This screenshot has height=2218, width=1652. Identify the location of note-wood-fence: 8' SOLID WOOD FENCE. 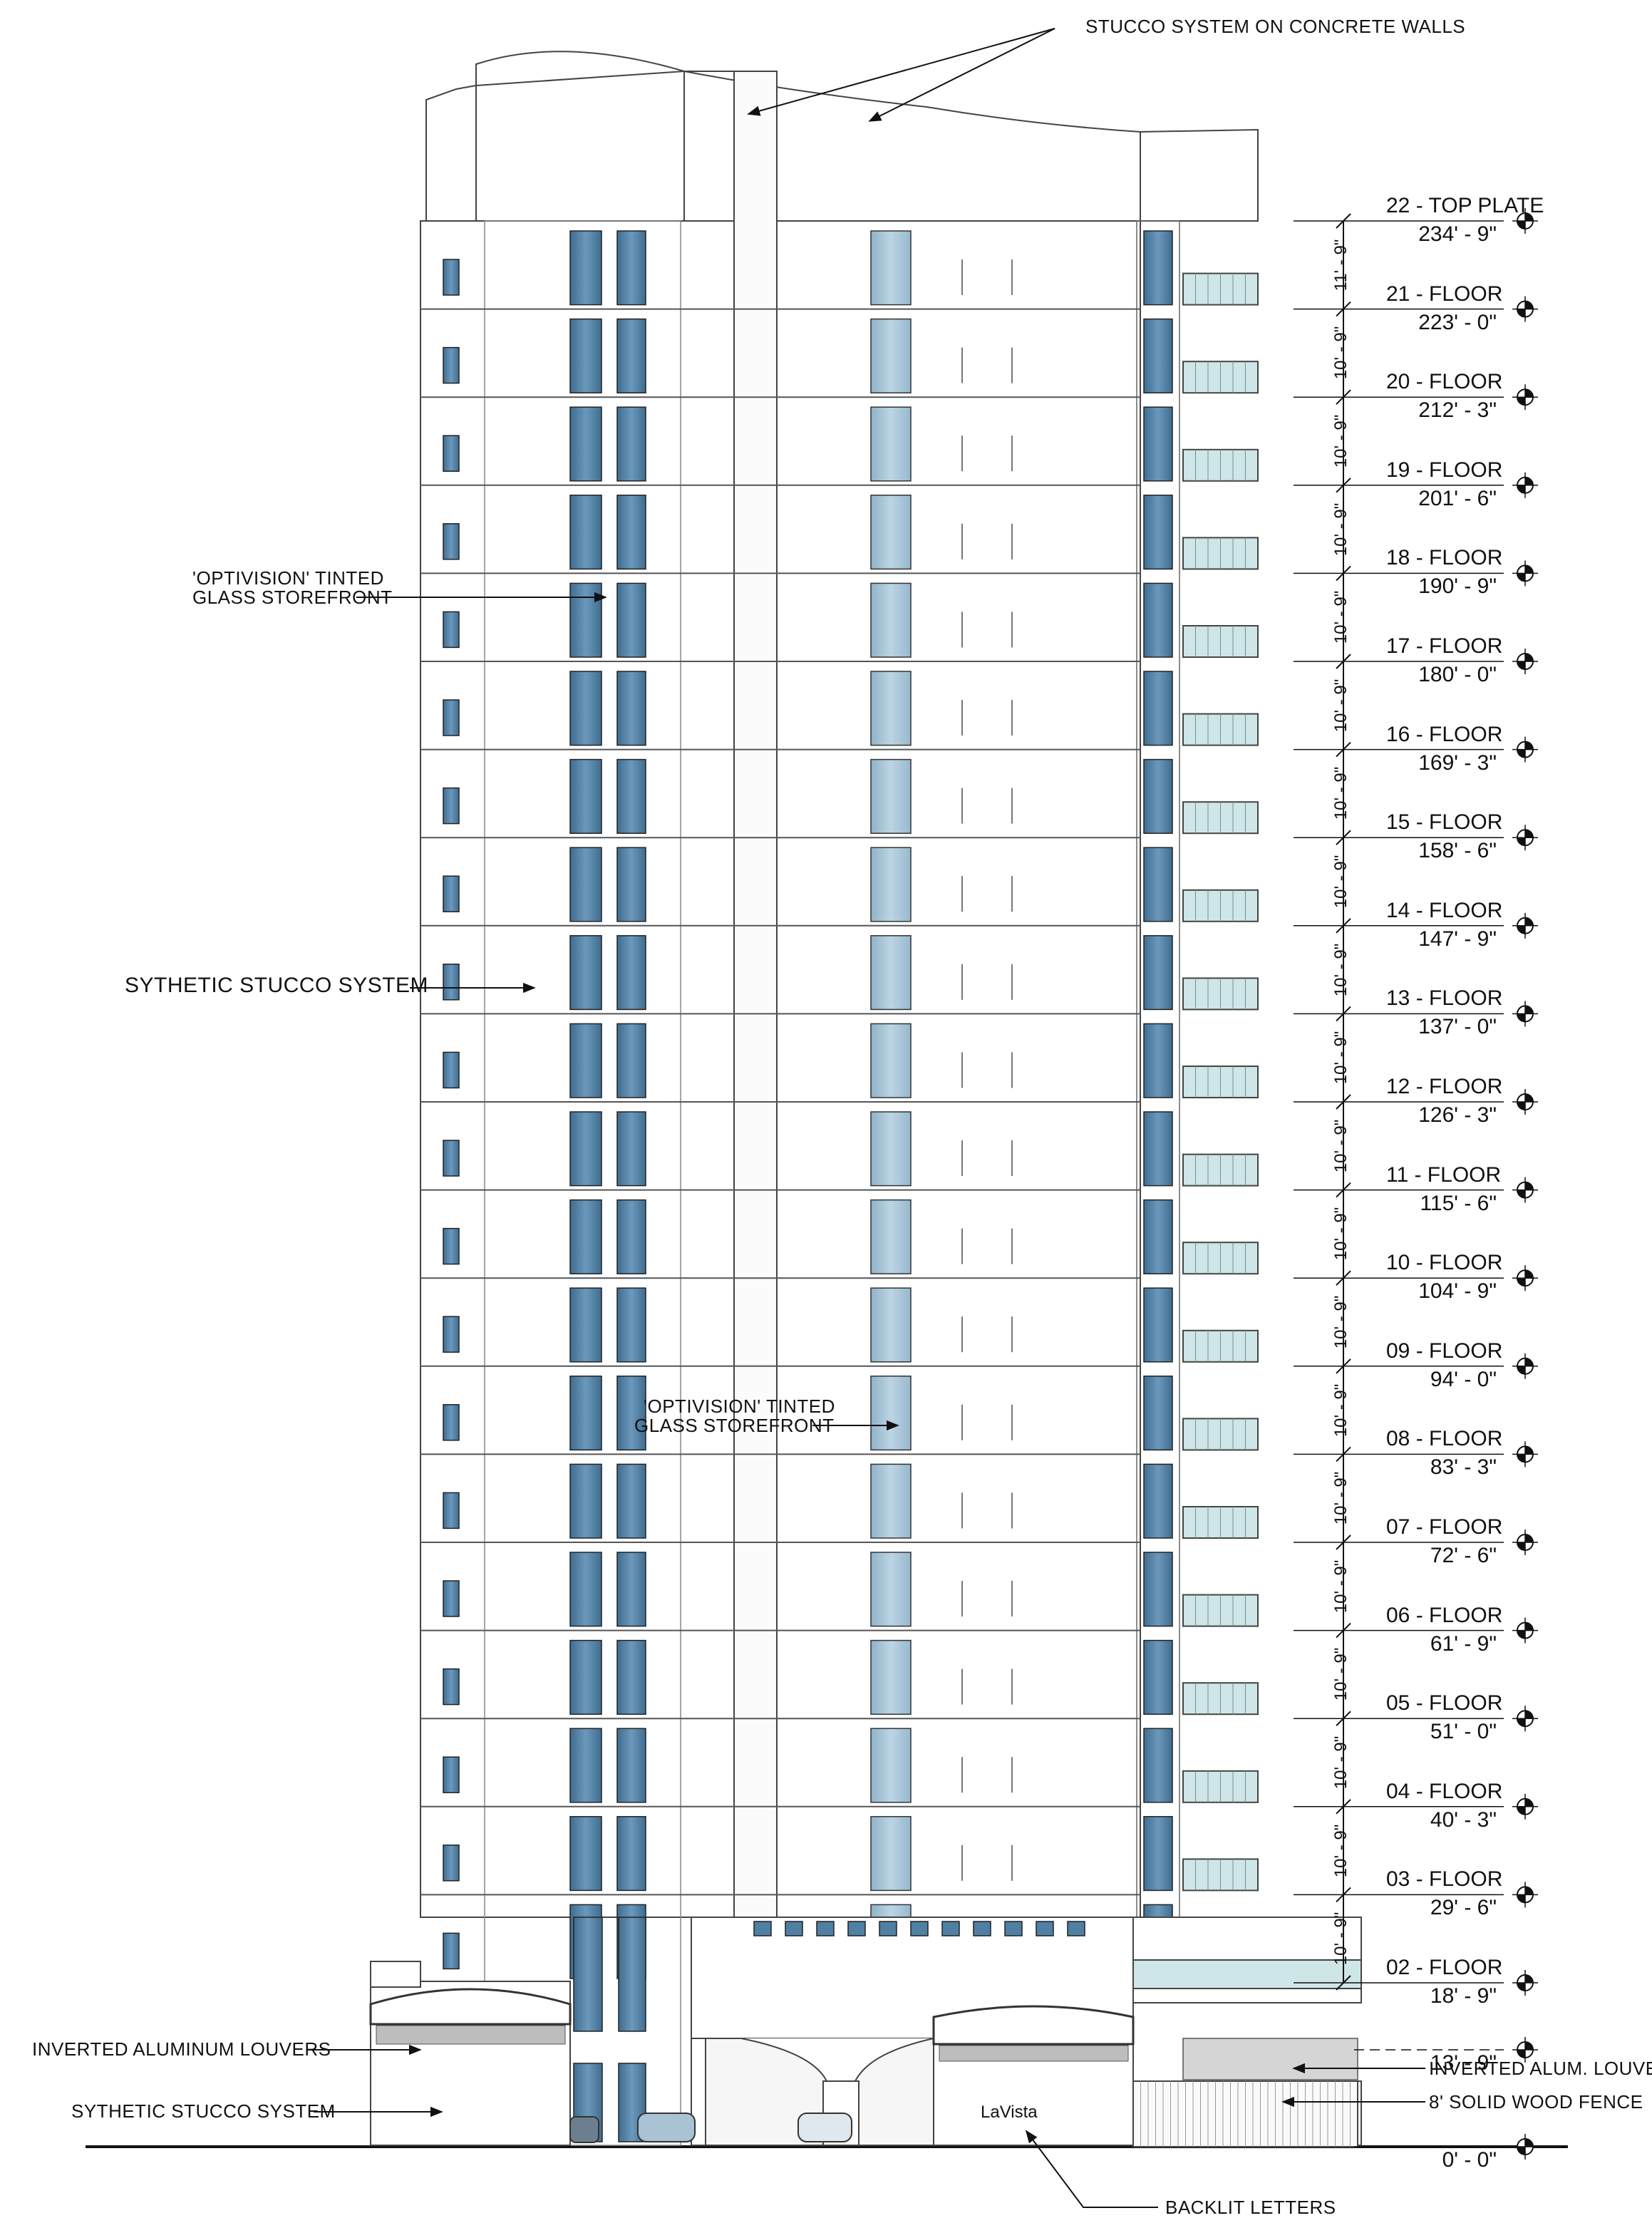
(1536, 2102).